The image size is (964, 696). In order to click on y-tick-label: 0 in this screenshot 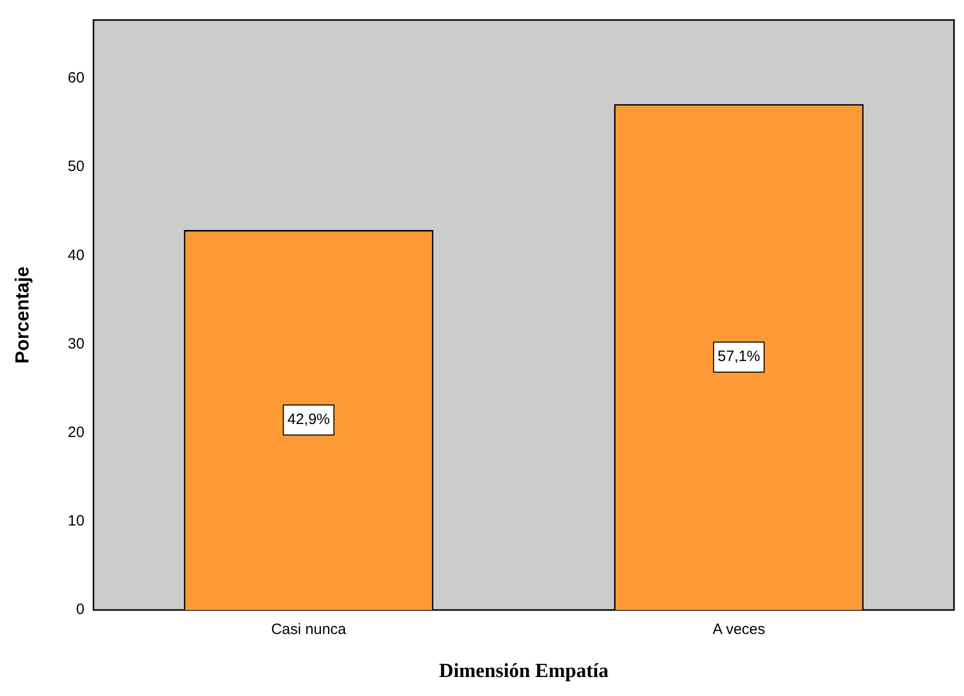, I will do `click(80, 609)`.